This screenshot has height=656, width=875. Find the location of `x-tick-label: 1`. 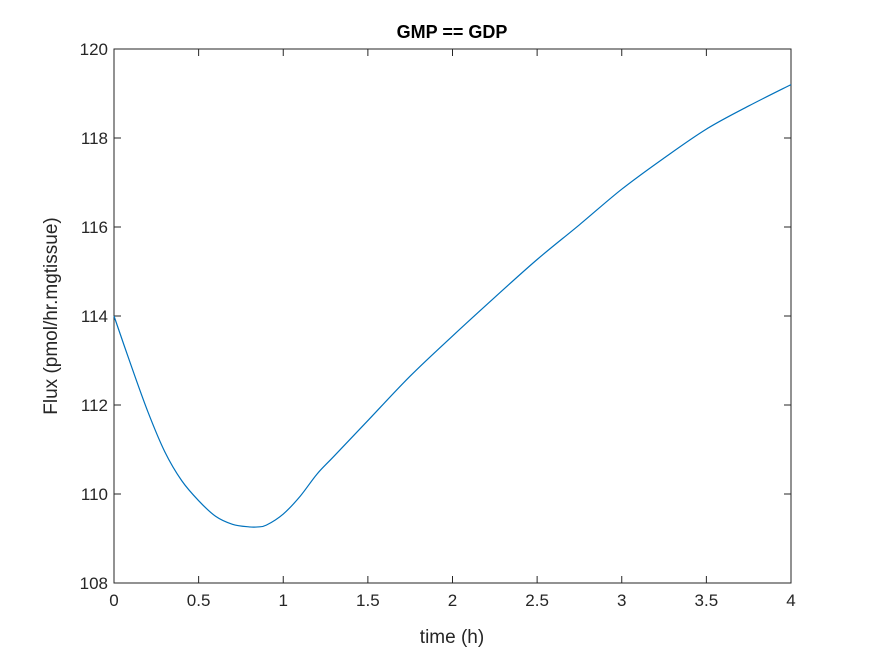

x-tick-label: 1 is located at coordinates (283, 600).